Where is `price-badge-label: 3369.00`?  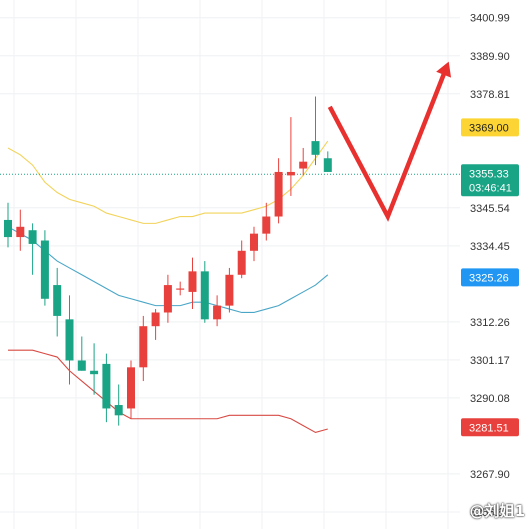
price-badge-label: 3369.00 is located at coordinates (489, 128).